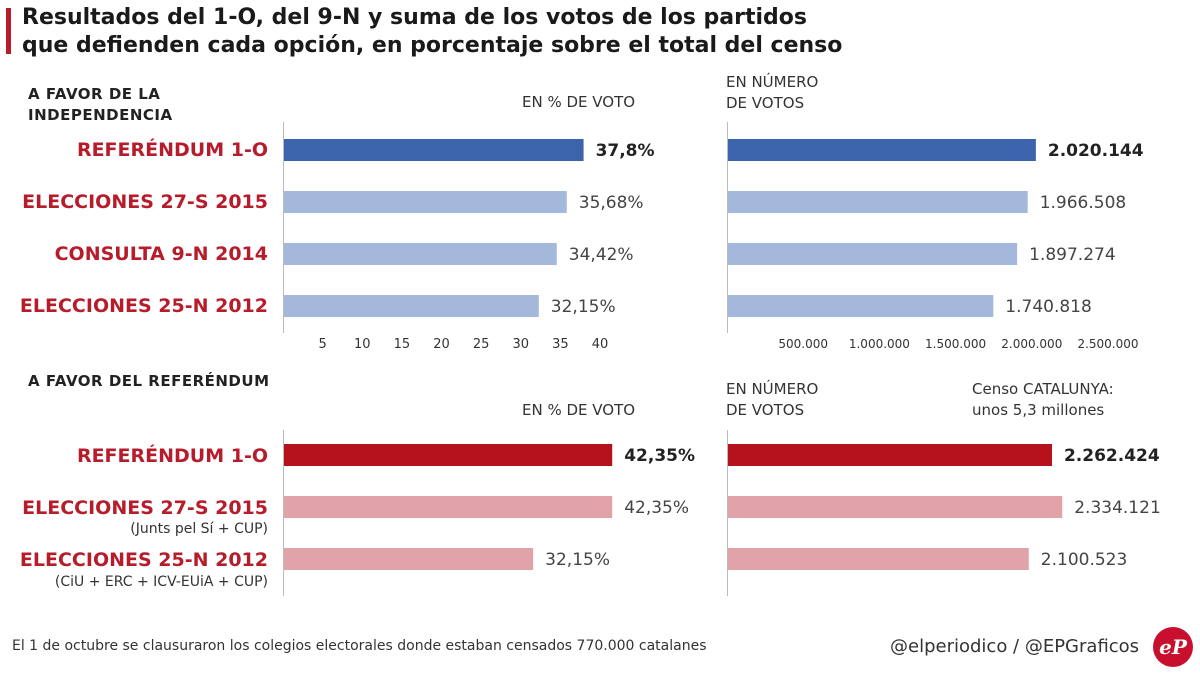 The image size is (1200, 674). I want to click on census-note: Censo CATALUNYA: unos 5,3 millones, so click(1043, 400).